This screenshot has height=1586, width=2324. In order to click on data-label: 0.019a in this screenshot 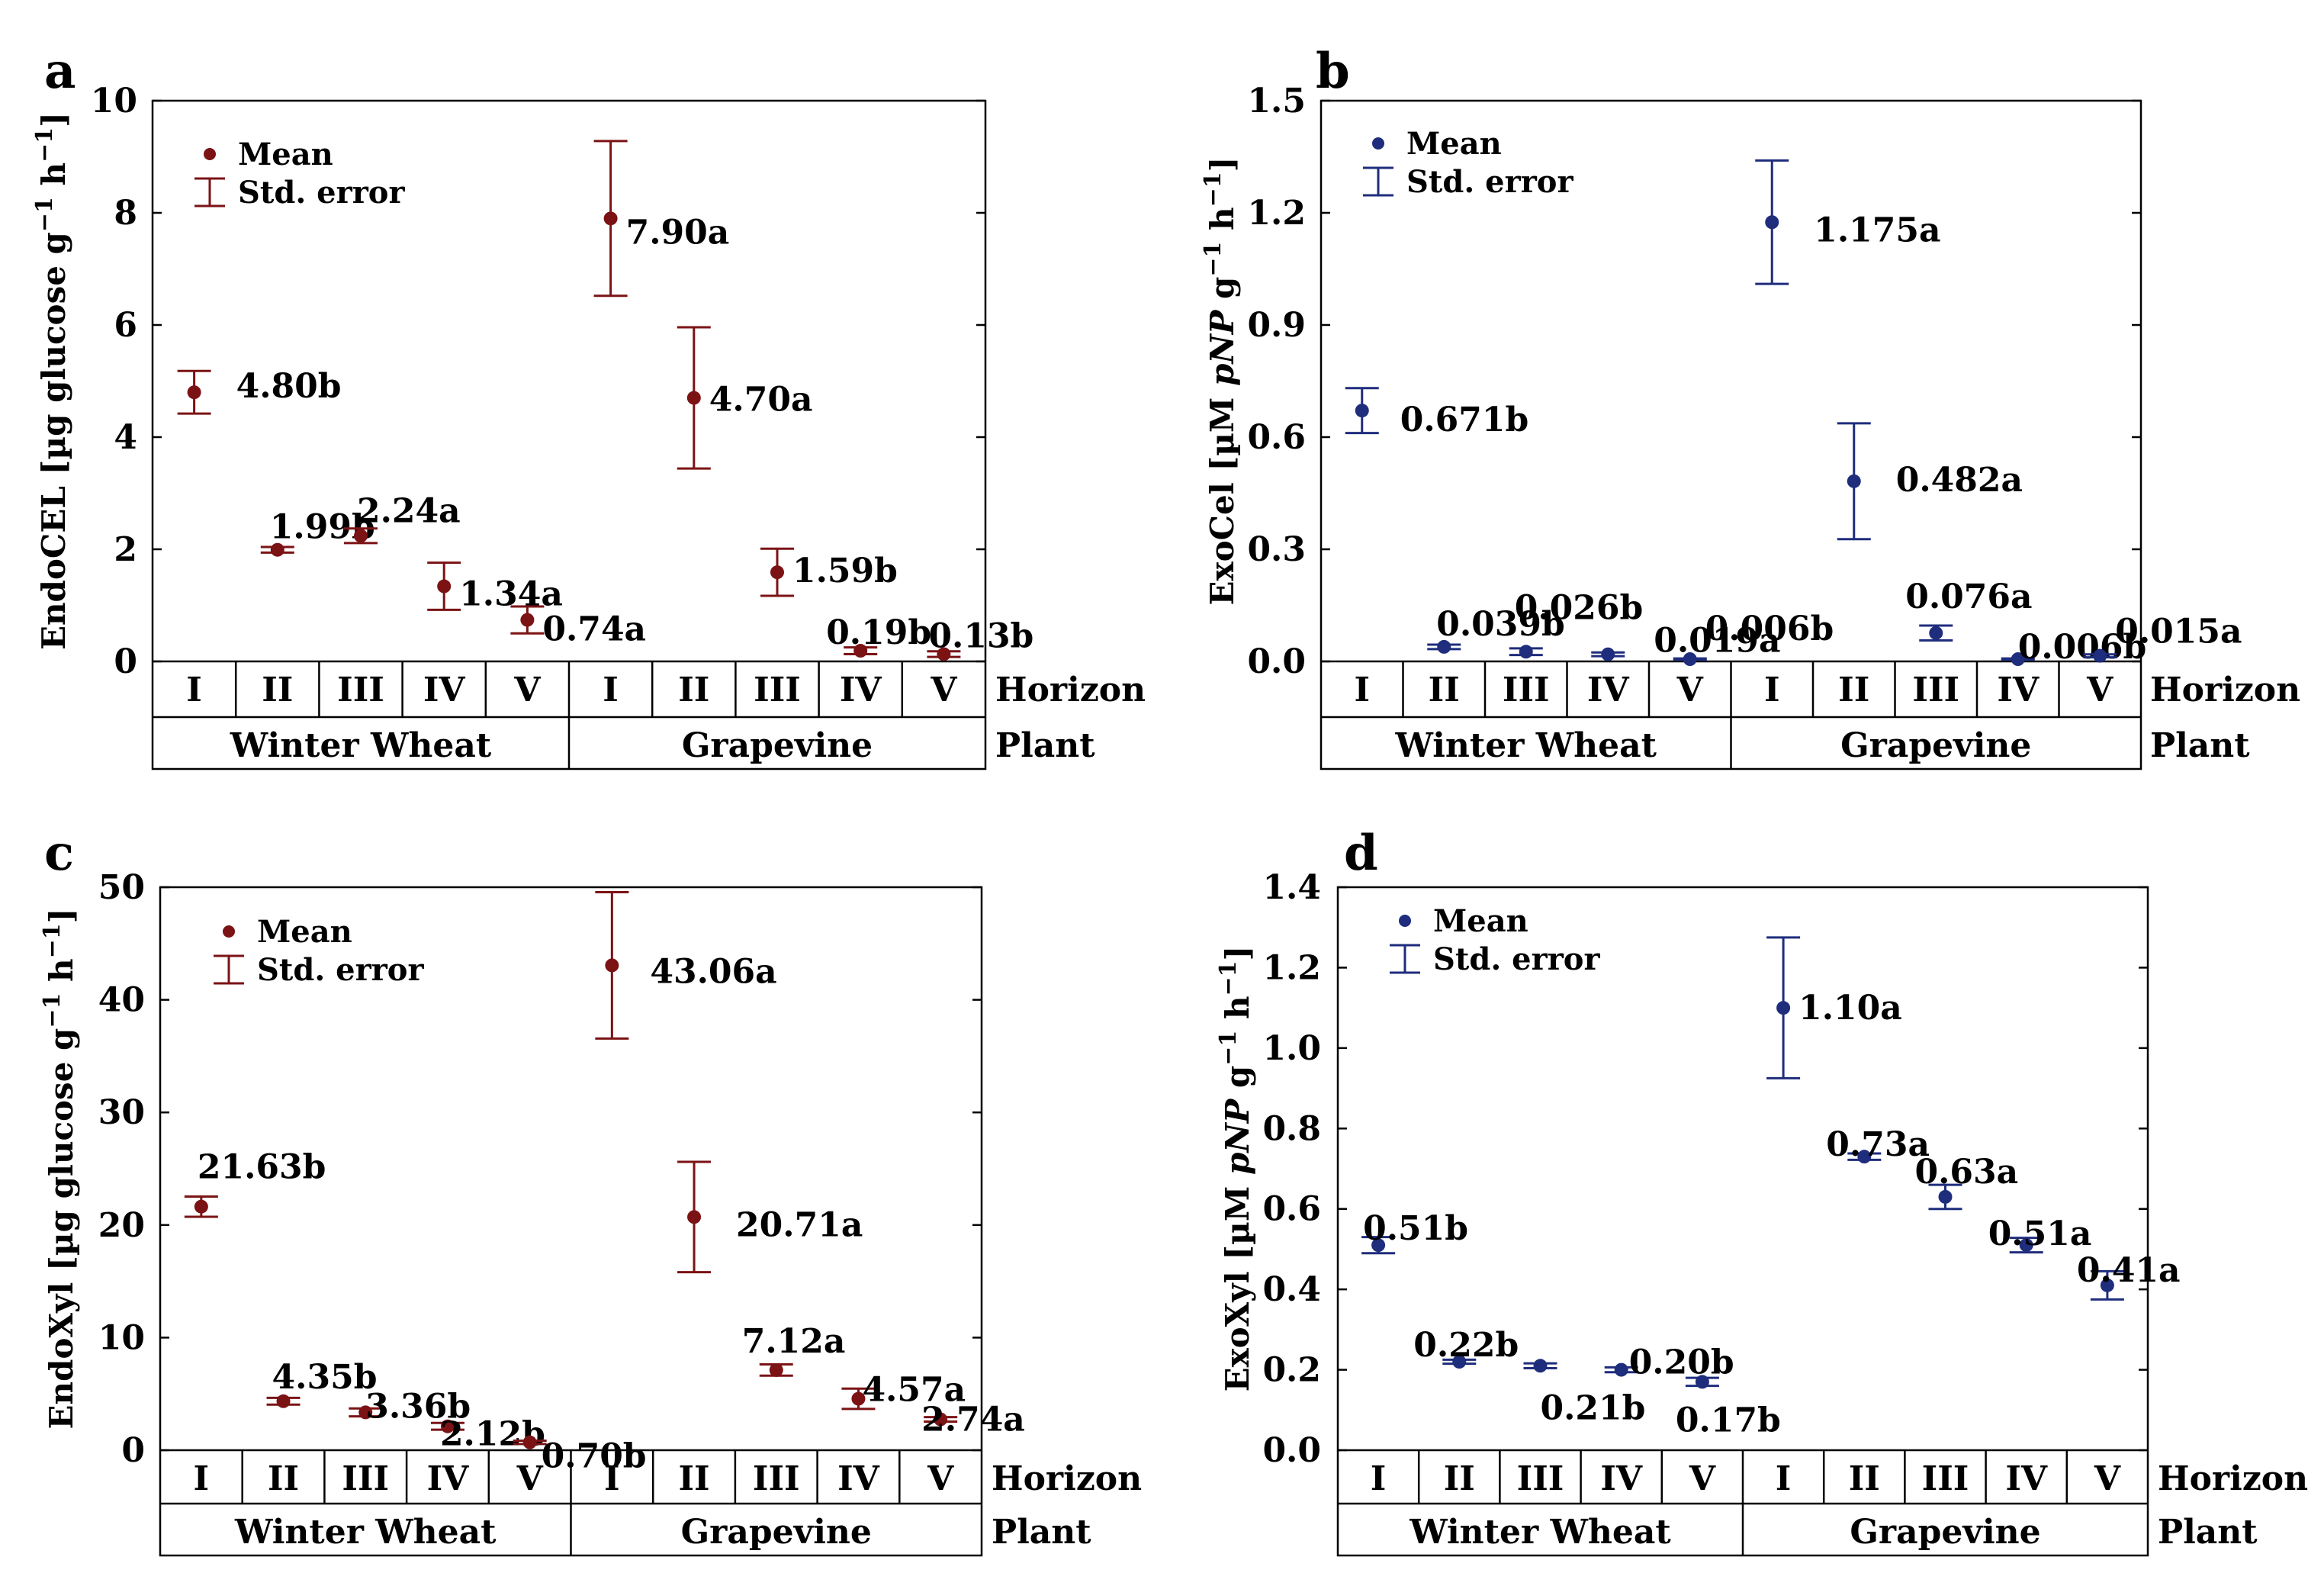, I will do `click(1717, 641)`.